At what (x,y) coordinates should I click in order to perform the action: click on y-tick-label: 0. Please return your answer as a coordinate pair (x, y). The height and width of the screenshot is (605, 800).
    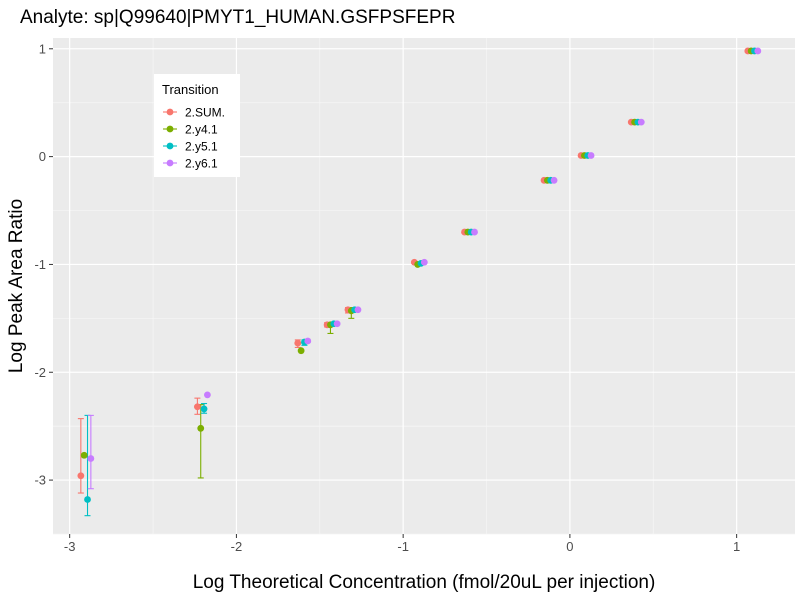
    Looking at the image, I should click on (42, 156).